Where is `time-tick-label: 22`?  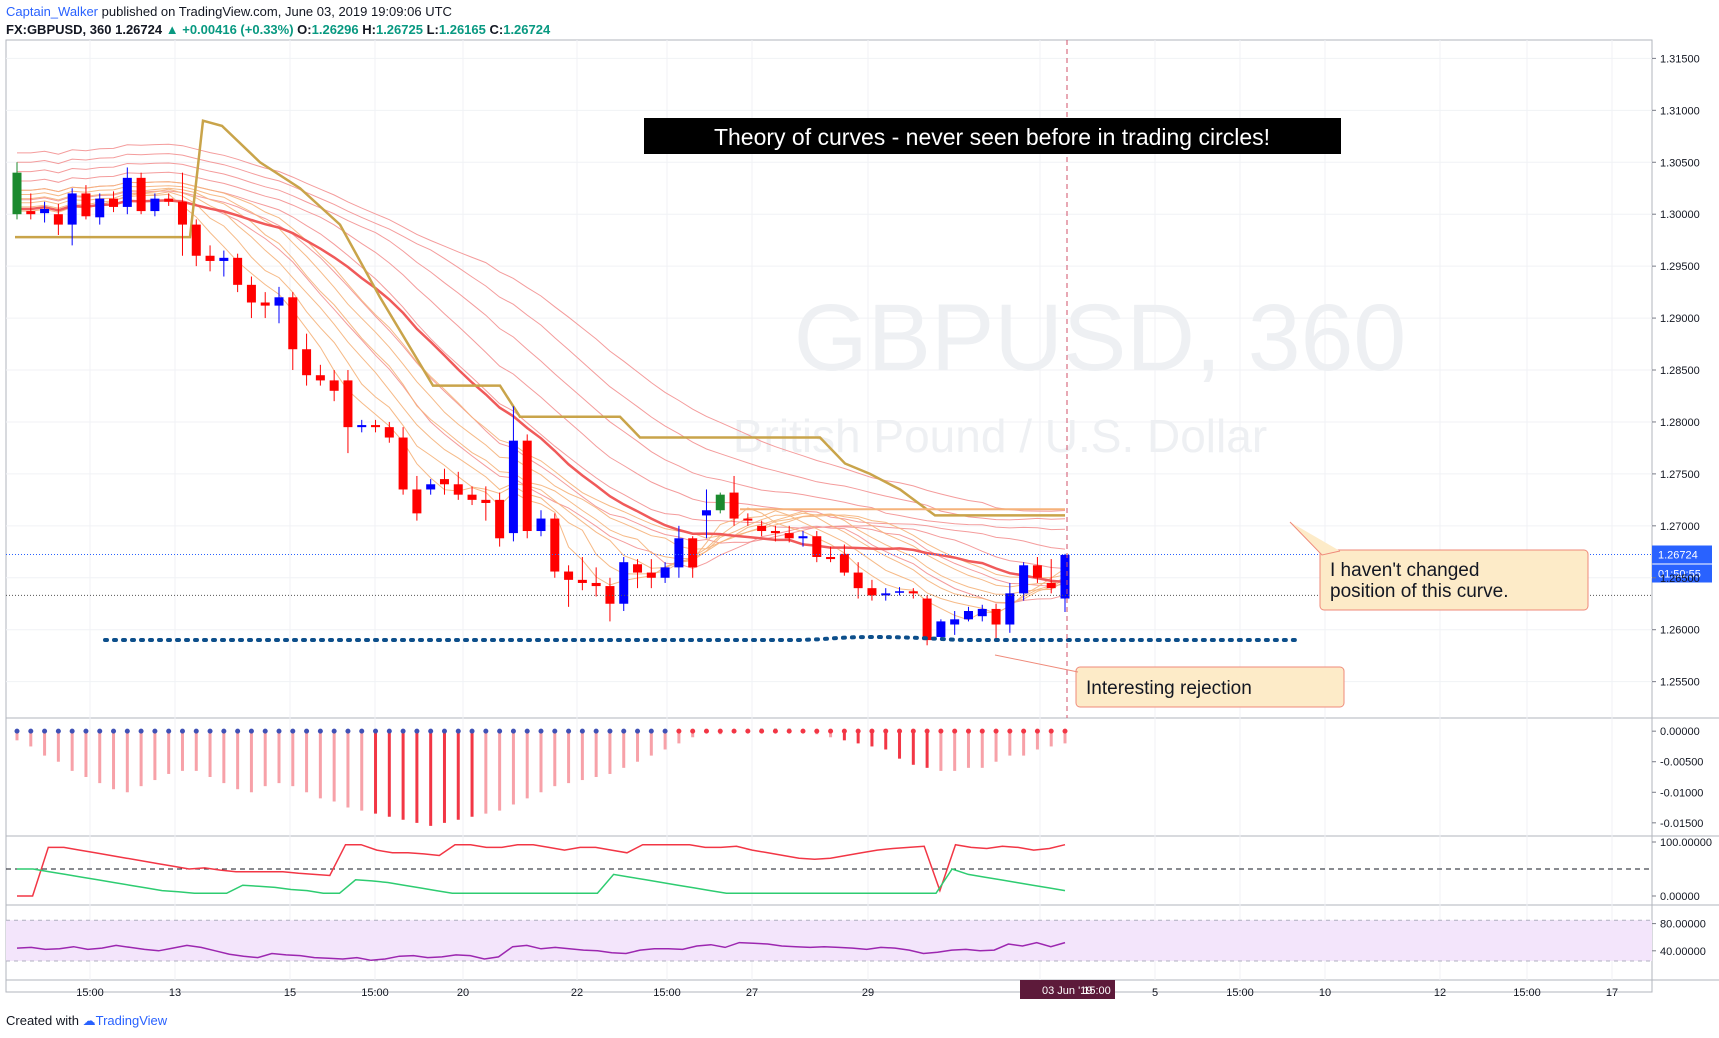 time-tick-label: 22 is located at coordinates (577, 993).